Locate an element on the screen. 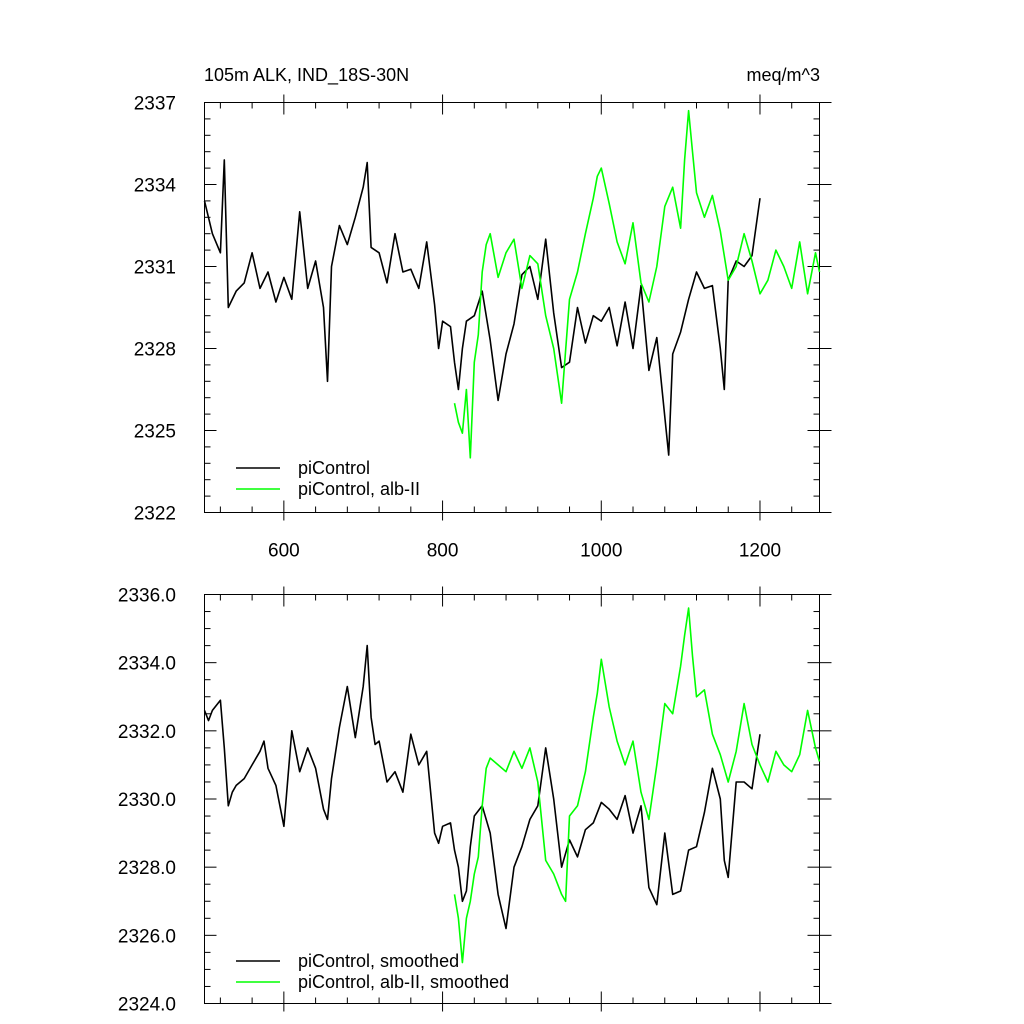 The height and width of the screenshot is (1024, 1024). y-tick-label: 2334 is located at coordinates (155, 186).